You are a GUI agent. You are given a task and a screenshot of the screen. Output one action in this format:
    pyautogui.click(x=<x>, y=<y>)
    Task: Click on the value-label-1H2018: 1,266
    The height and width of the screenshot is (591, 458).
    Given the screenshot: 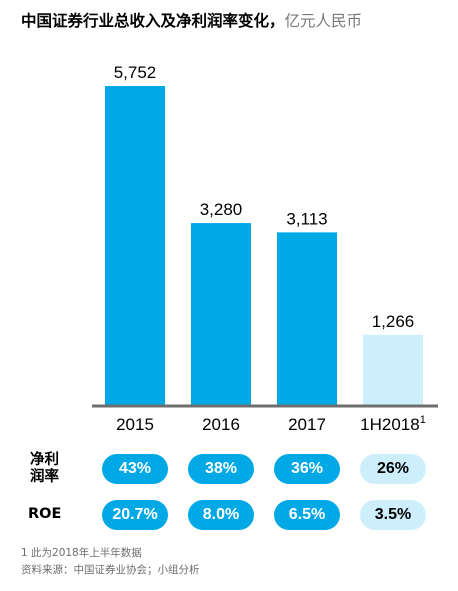 What is the action you would take?
    pyautogui.click(x=393, y=321)
    